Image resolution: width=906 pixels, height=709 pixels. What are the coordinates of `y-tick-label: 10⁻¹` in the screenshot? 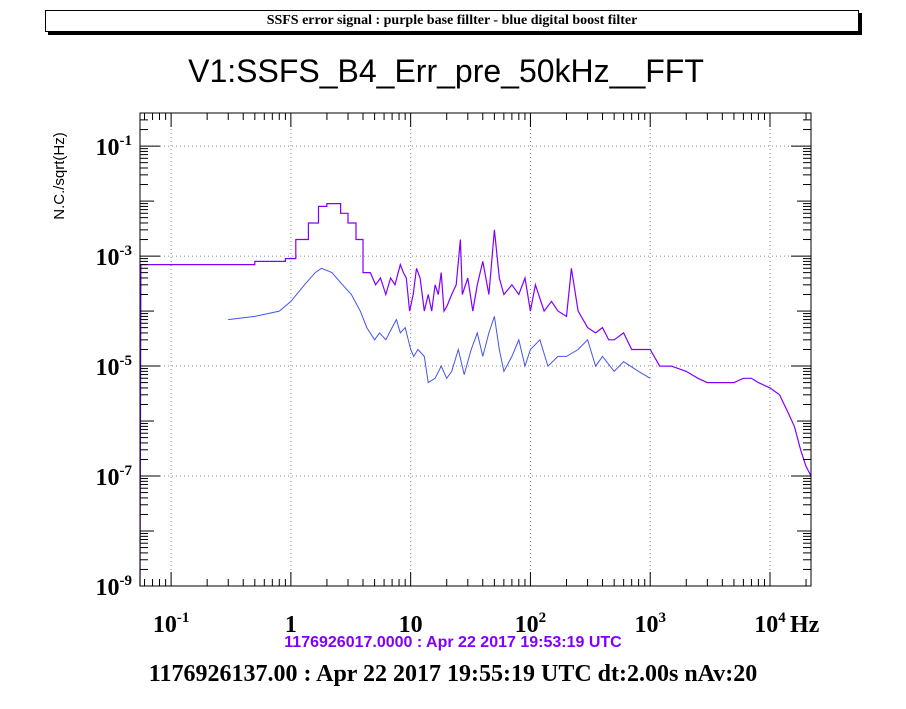 It's located at (114, 147).